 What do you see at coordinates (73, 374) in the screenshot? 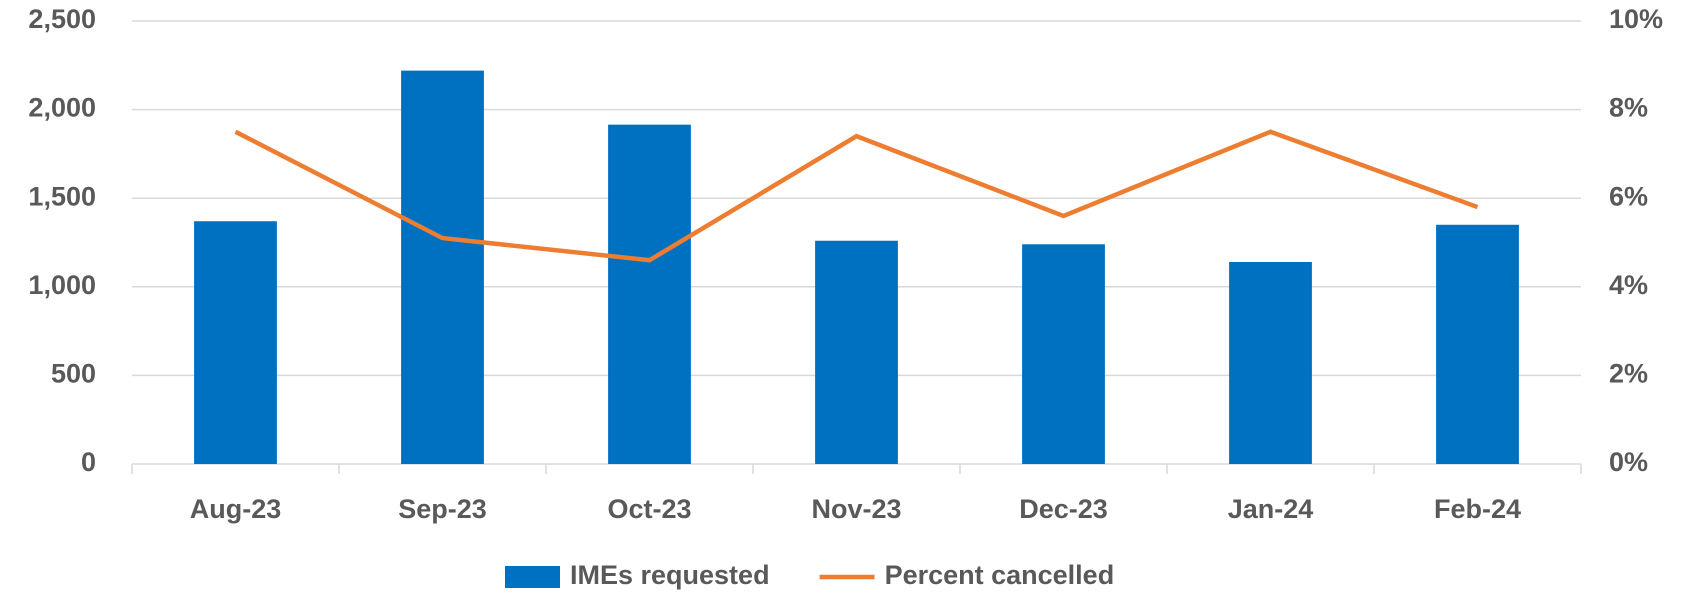
I see `y-tick-label: 500` at bounding box center [73, 374].